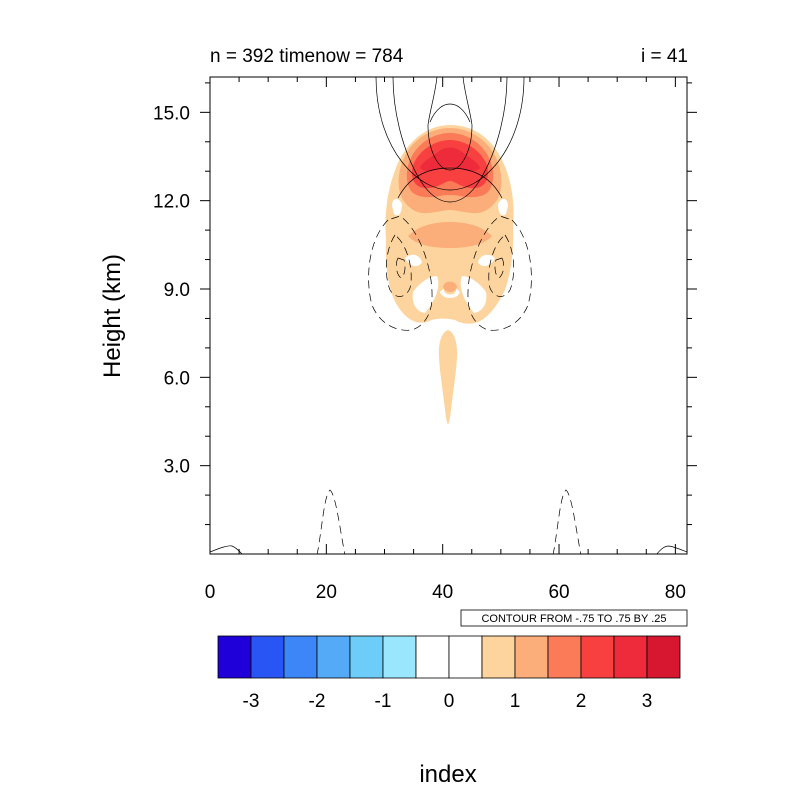 This screenshot has height=800, width=800. What do you see at coordinates (450, 124) in the screenshot?
I see `contour-solid-inner-left` at bounding box center [450, 124].